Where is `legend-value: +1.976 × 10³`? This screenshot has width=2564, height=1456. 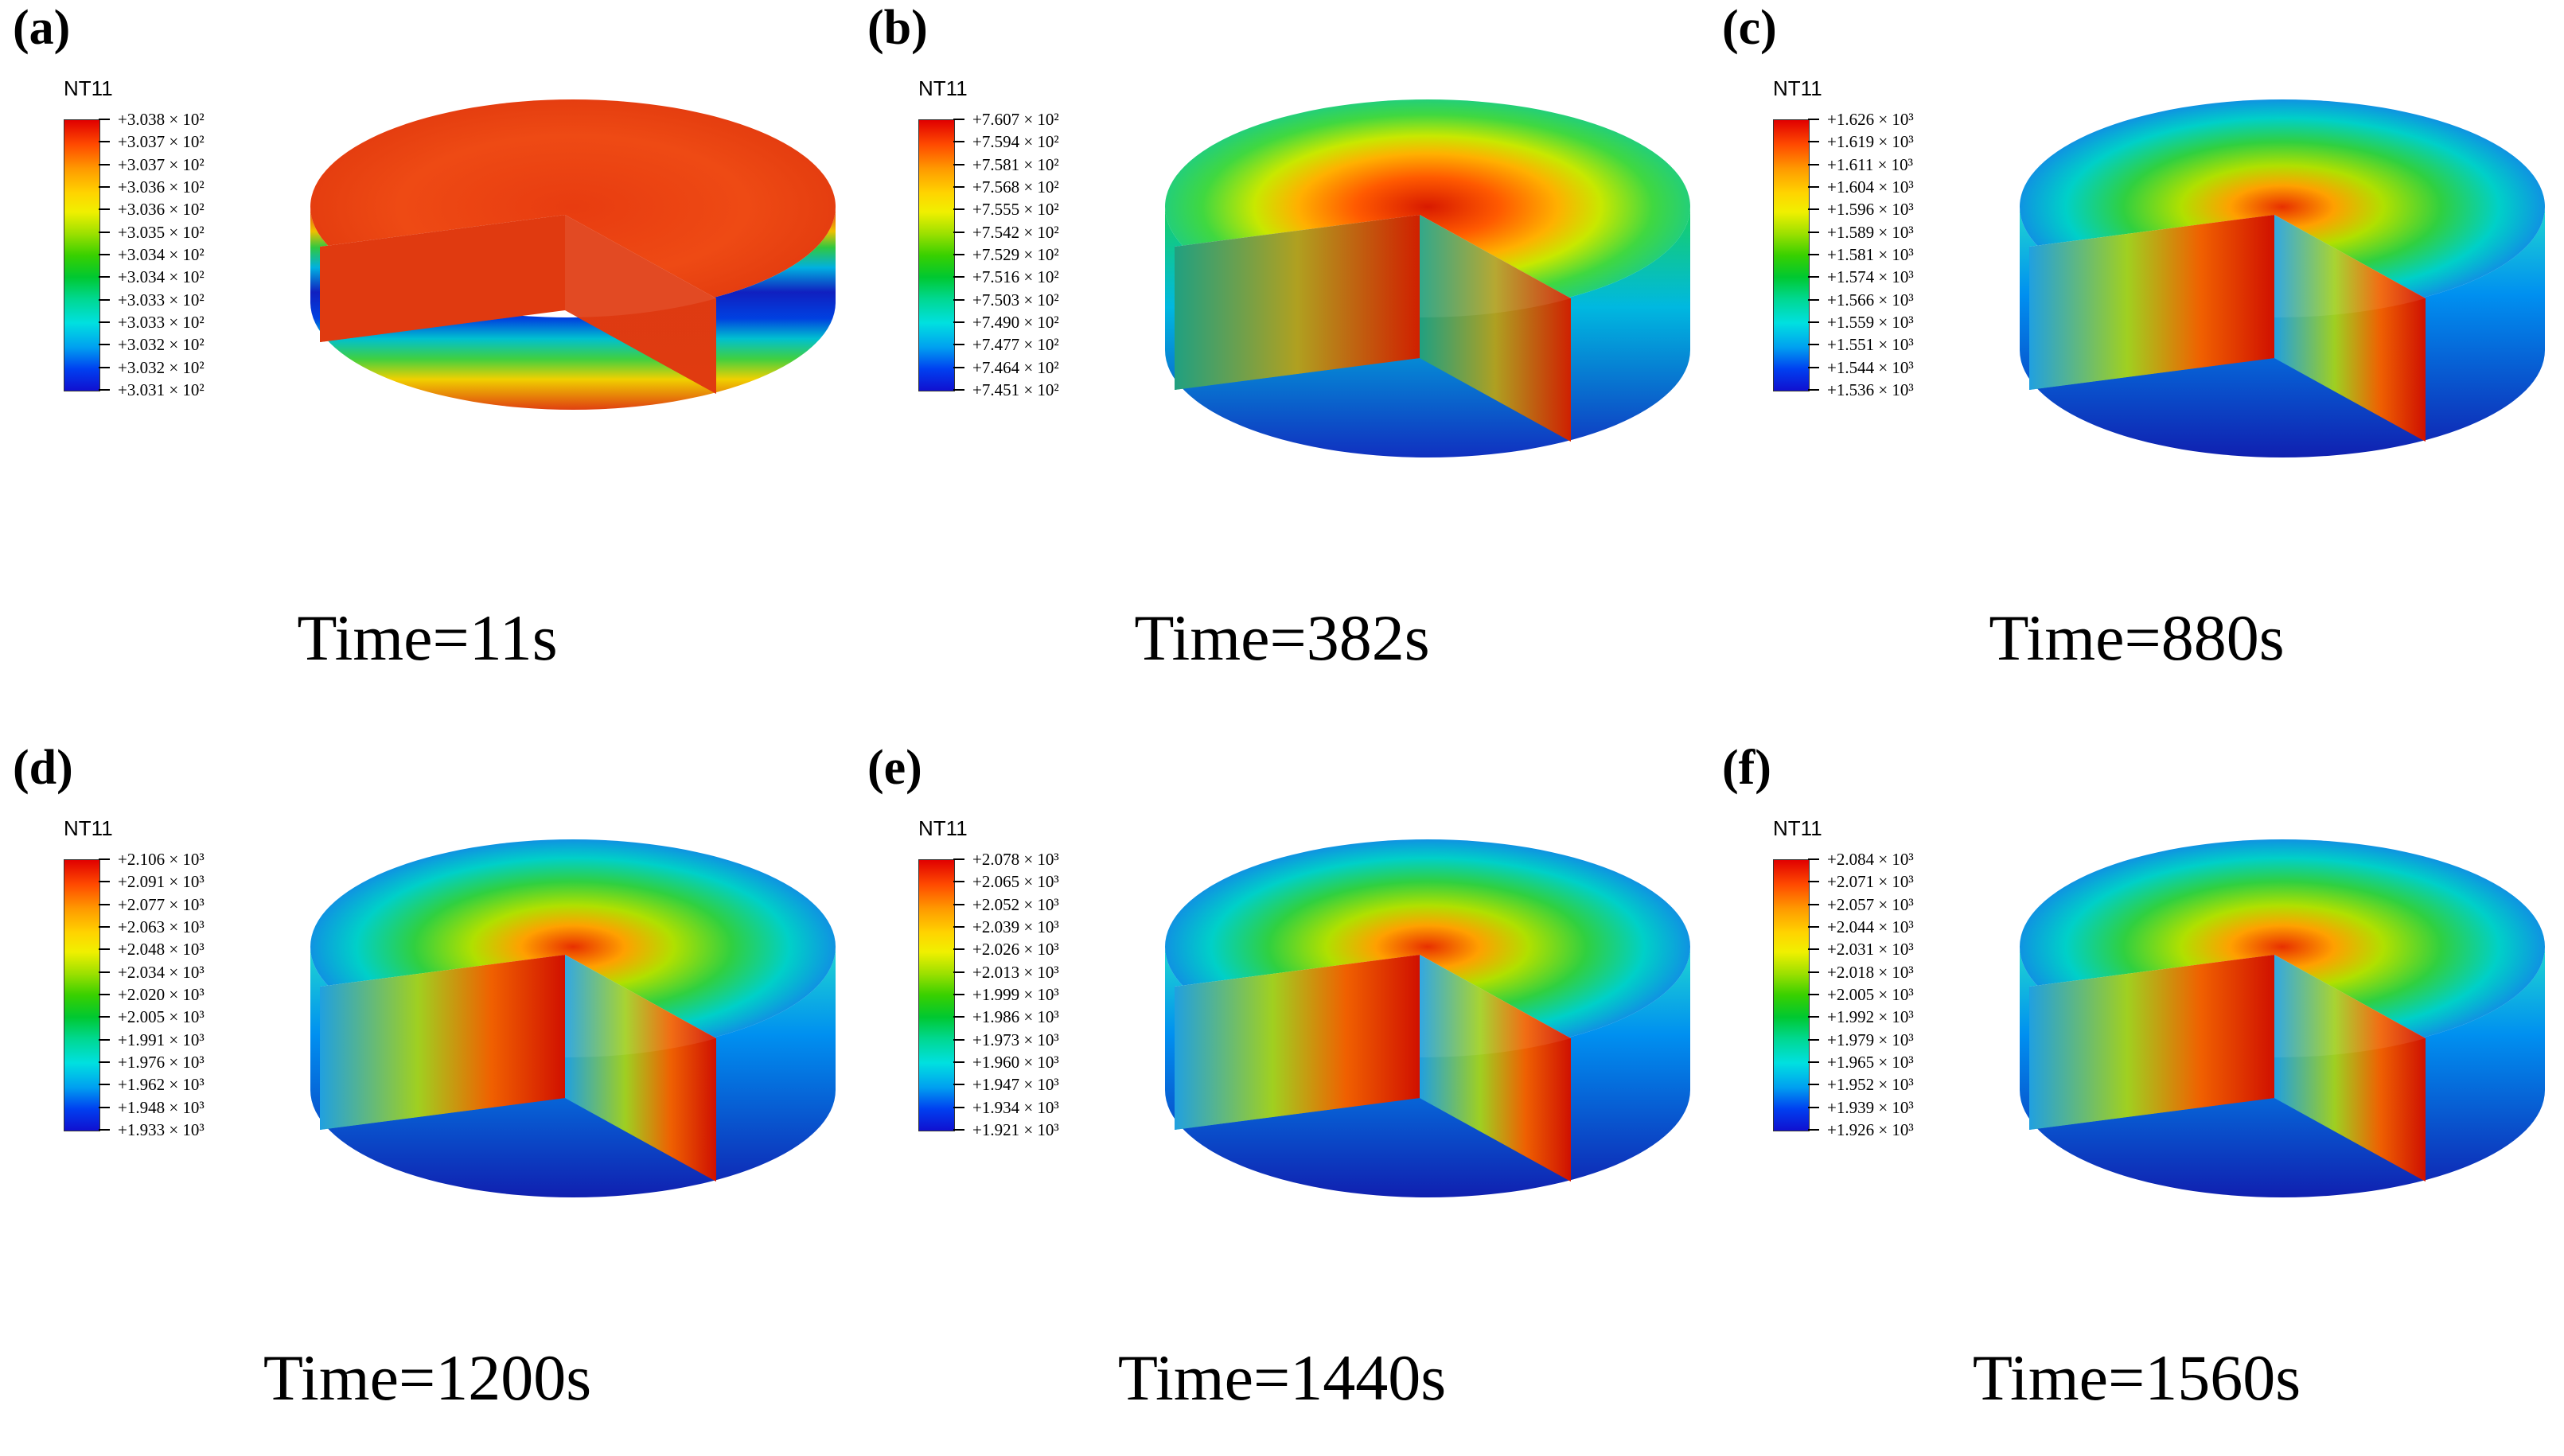 legend-value: +1.976 × 10³ is located at coordinates (162, 1062).